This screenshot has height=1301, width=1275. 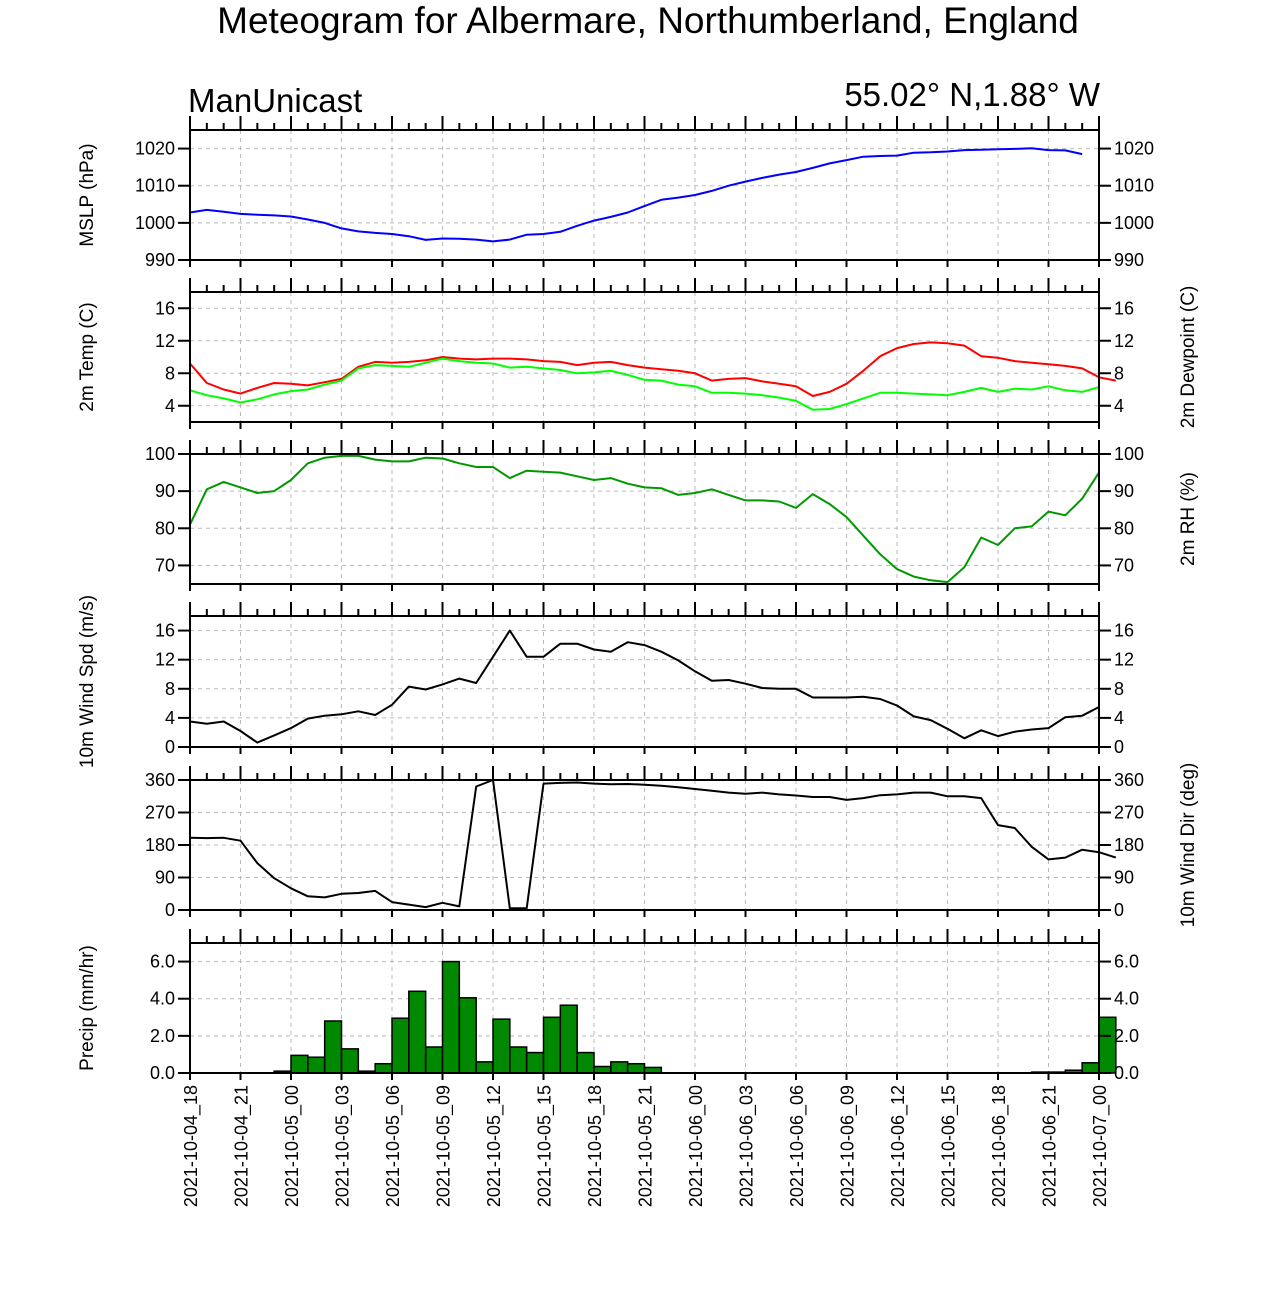 What do you see at coordinates (87, 1008) in the screenshot?
I see `y-axis-label-left: Precip (mm/hr)` at bounding box center [87, 1008].